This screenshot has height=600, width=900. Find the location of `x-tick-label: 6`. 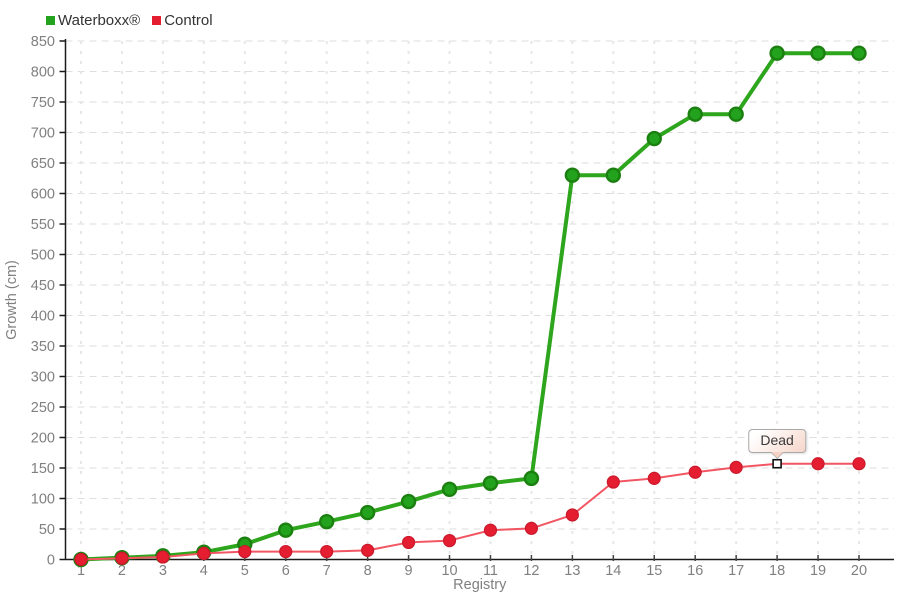

x-tick-label: 6 is located at coordinates (286, 571).